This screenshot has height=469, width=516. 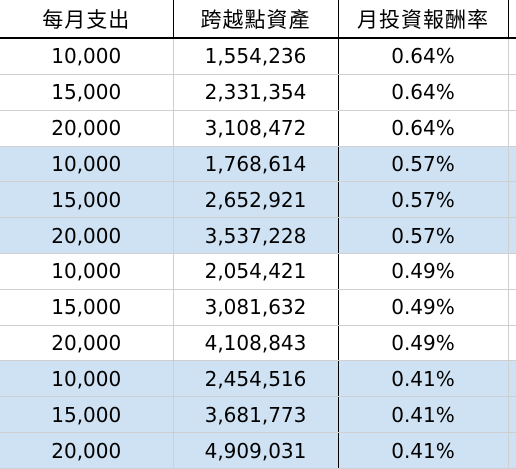 I want to click on table-row: 10,000 2,054,421 0.49%, so click(x=258, y=271).